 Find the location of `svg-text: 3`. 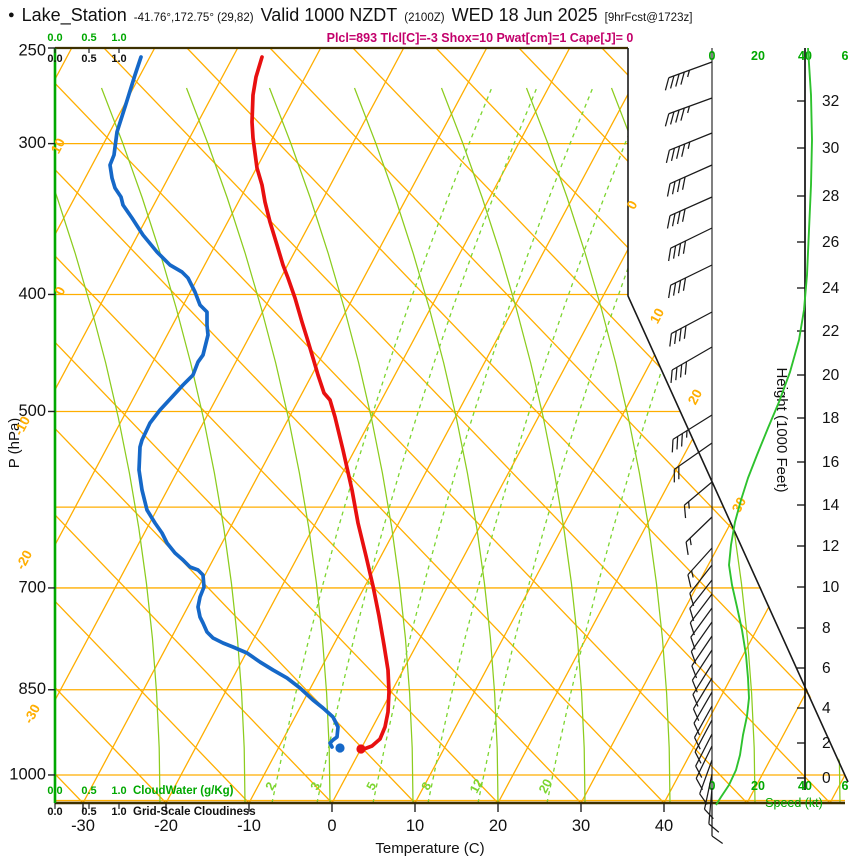

svg-text: 3 is located at coordinates (316, 786).